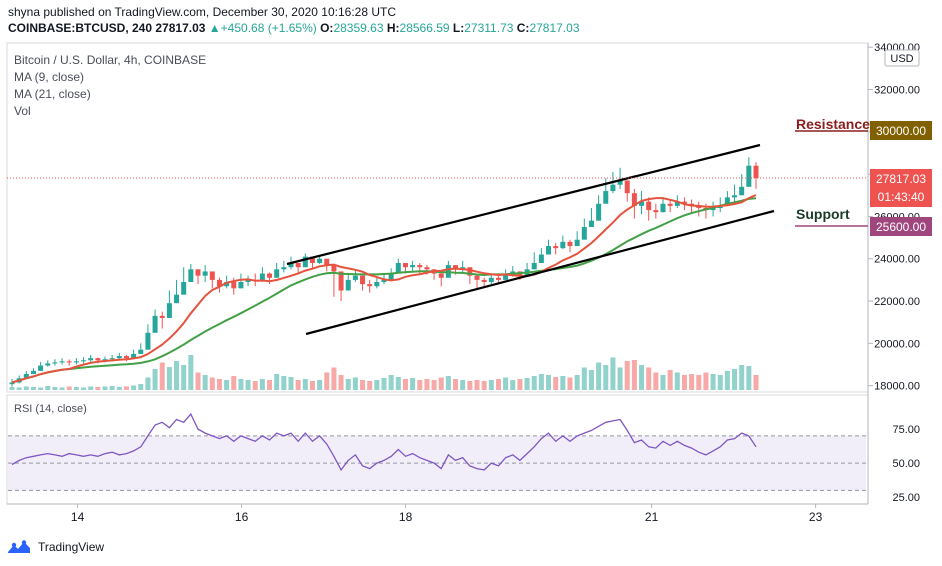 The width and height of the screenshot is (942, 566). I want to click on channel-upper-line, so click(523, 204).